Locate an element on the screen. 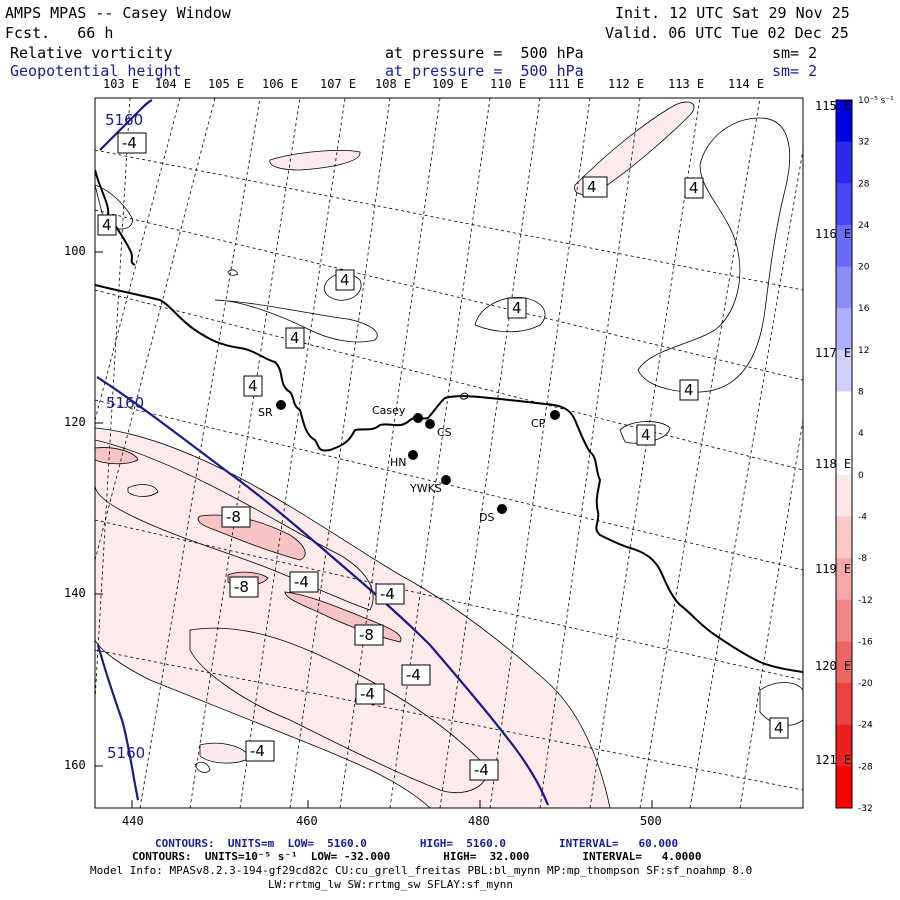 Image resolution: width=900 pixels, height=900 pixels. station-marker-hn is located at coordinates (413, 455).